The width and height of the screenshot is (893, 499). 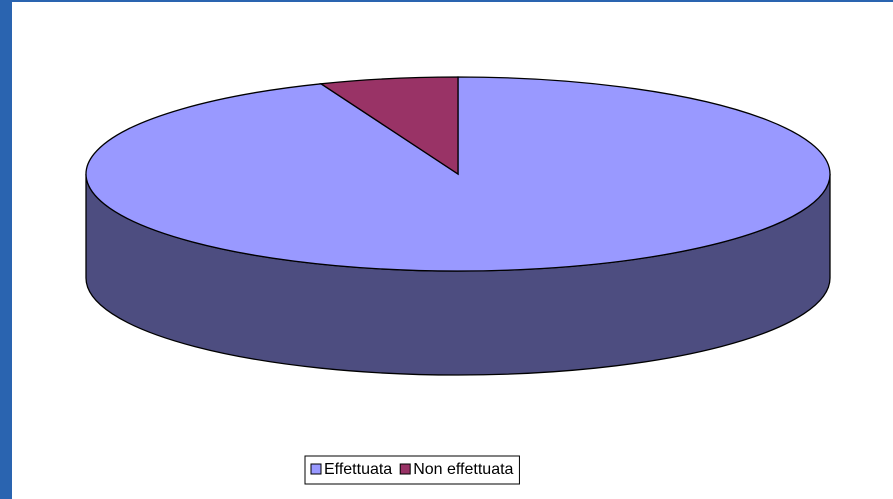 I want to click on legend-box, so click(x=412, y=470).